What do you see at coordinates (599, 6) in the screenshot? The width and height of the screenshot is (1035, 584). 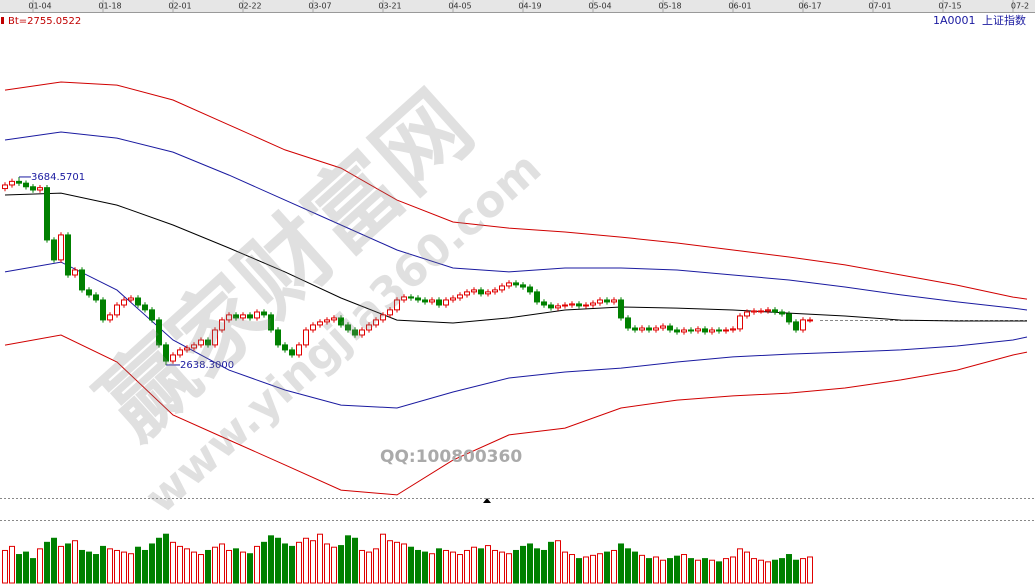 I see `x-tick-label: 05-04` at bounding box center [599, 6].